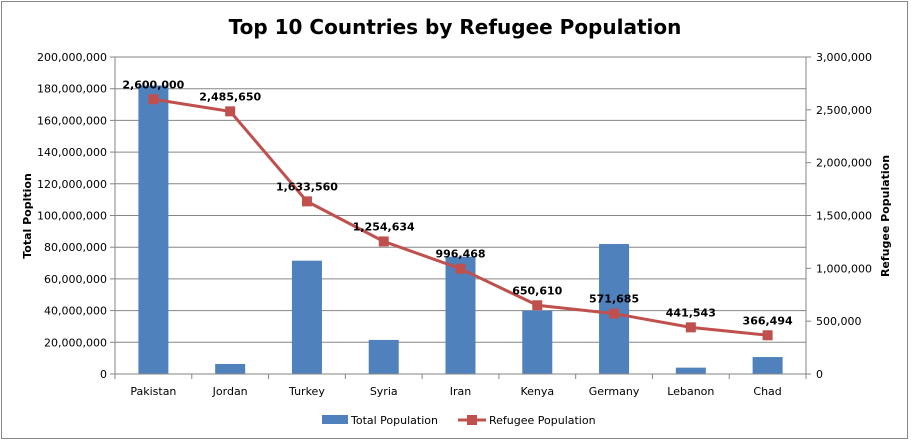 The image size is (911, 442). Describe the element at coordinates (75, 342) in the screenshot. I see `y-tick-label: 20,000,000` at that location.